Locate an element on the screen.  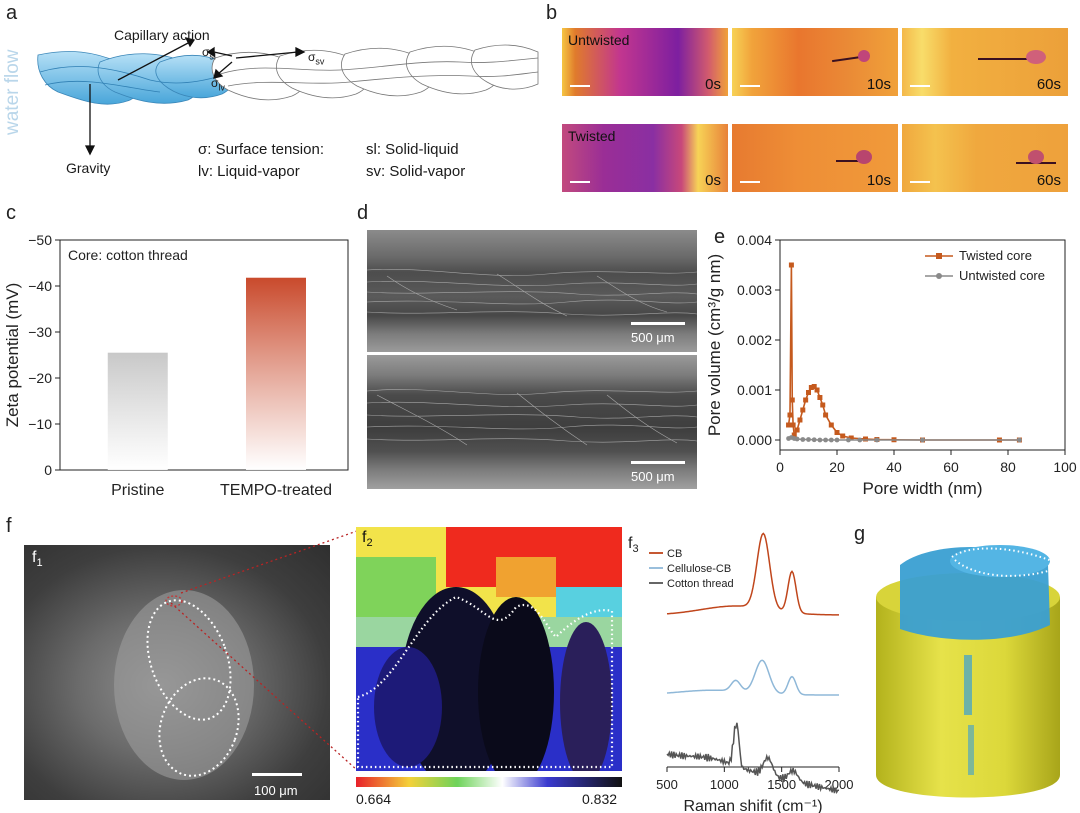
panel-label-b: b is located at coordinates (552, 13).